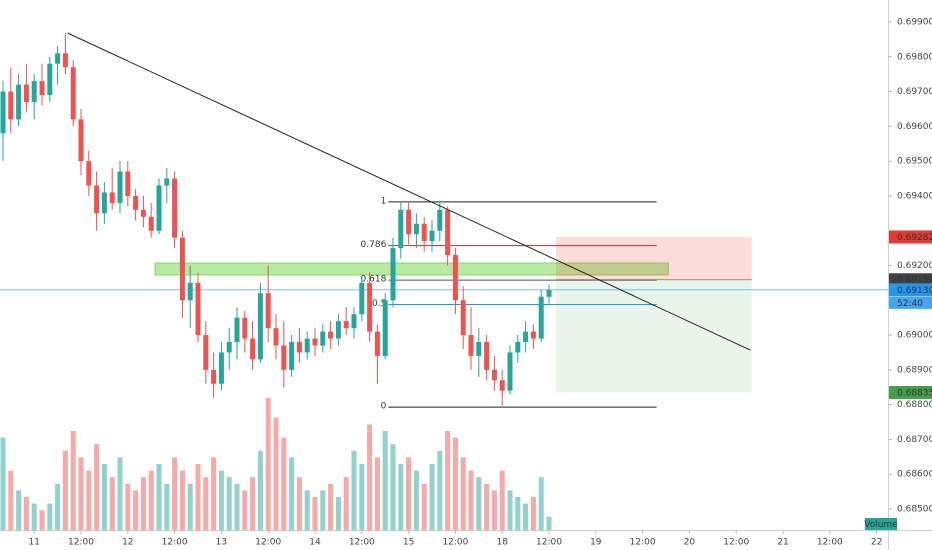  What do you see at coordinates (408, 543) in the screenshot?
I see `x-tick-label: 15` at bounding box center [408, 543].